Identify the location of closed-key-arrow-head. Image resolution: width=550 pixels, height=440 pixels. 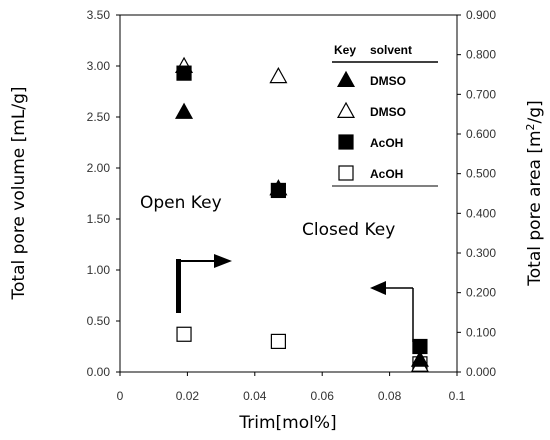
(378, 288).